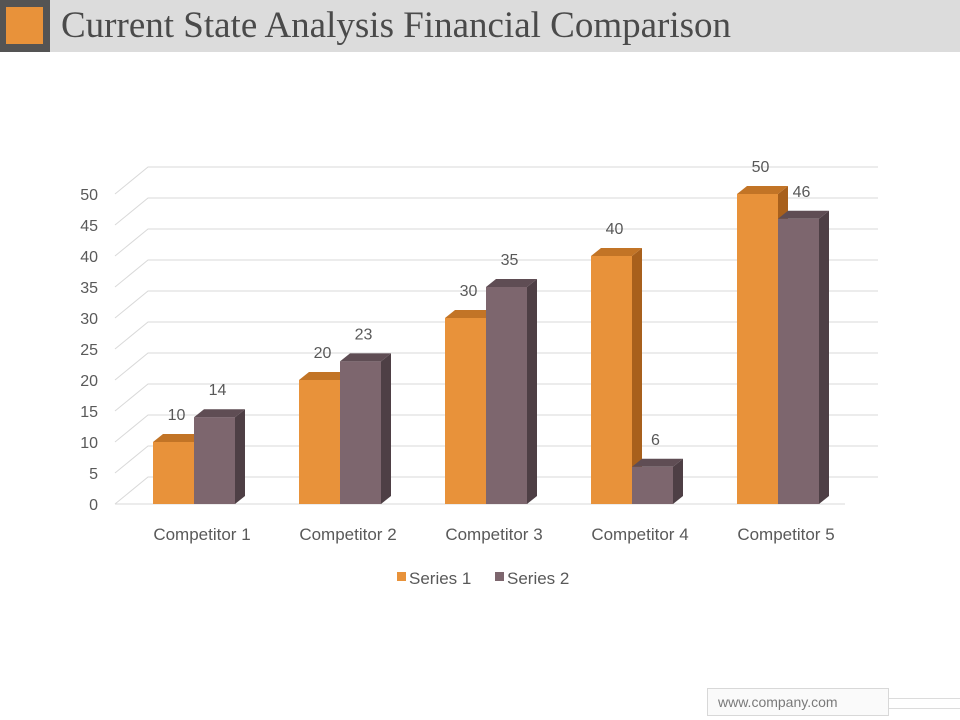 The image size is (960, 720). What do you see at coordinates (89, 195) in the screenshot?
I see `y-tick-label: 50` at bounding box center [89, 195].